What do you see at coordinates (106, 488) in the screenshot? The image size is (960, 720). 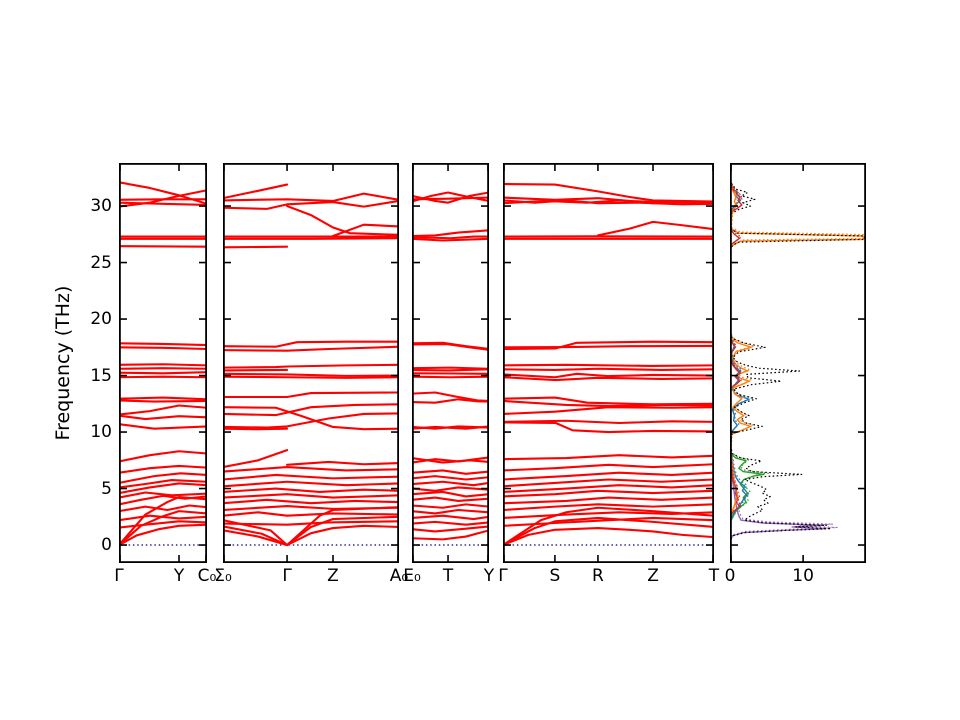 I see `y-tick-label-5: 5` at bounding box center [106, 488].